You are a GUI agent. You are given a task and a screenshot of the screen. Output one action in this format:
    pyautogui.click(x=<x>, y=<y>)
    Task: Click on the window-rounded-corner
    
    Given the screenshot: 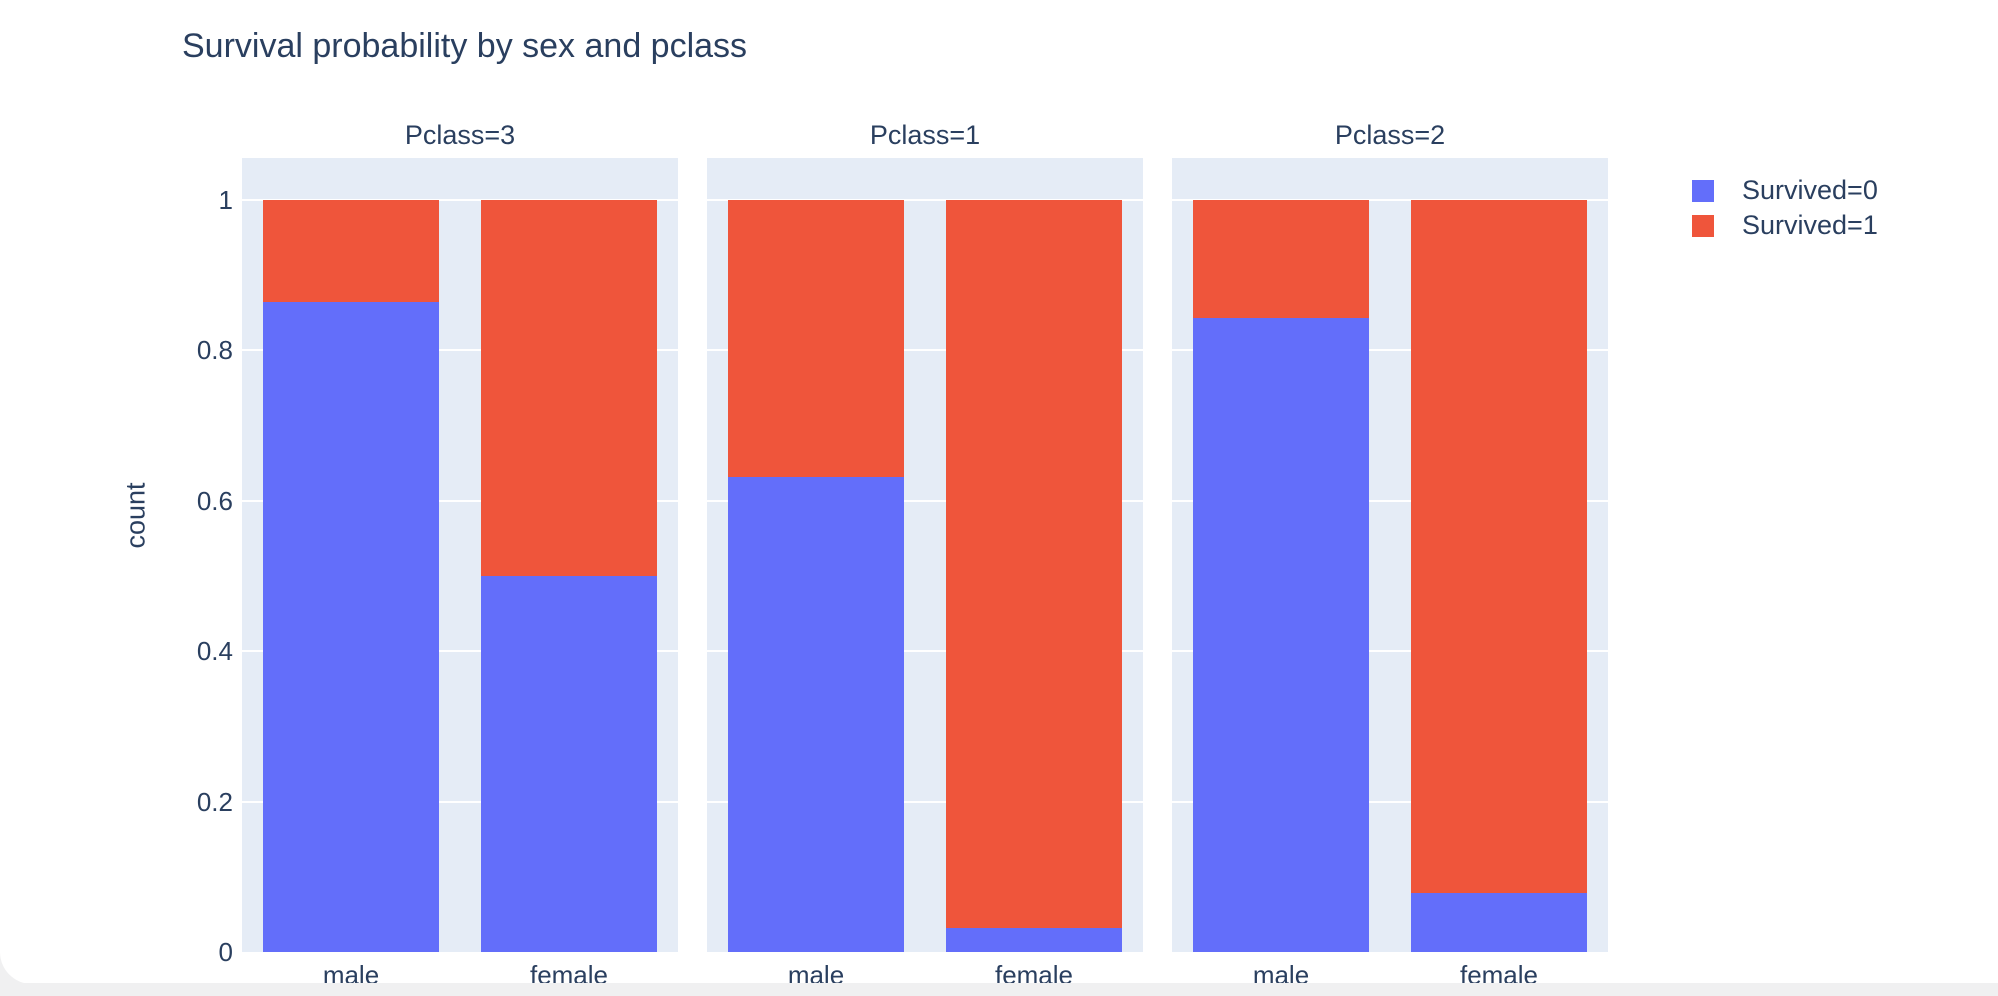 What is the action you would take?
    pyautogui.click(x=40, y=968)
    